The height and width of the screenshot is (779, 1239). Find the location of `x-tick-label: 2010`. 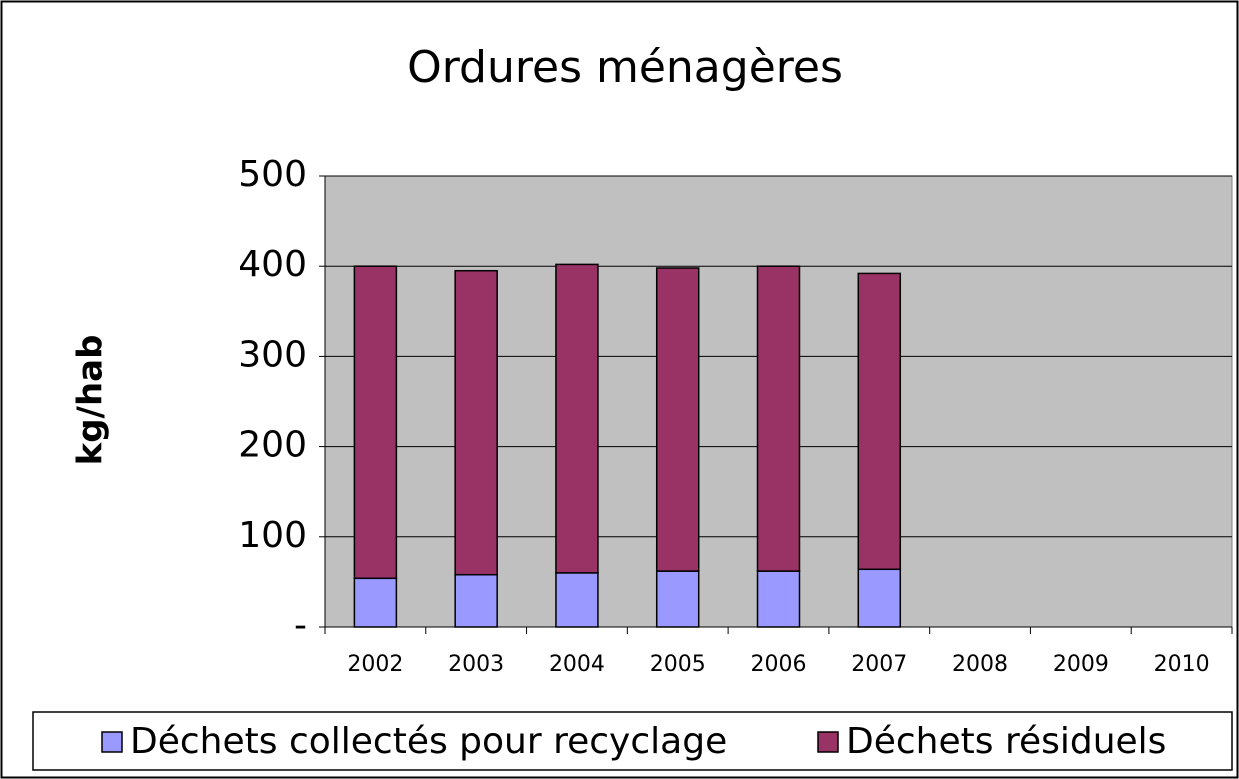

x-tick-label: 2010 is located at coordinates (1182, 664).